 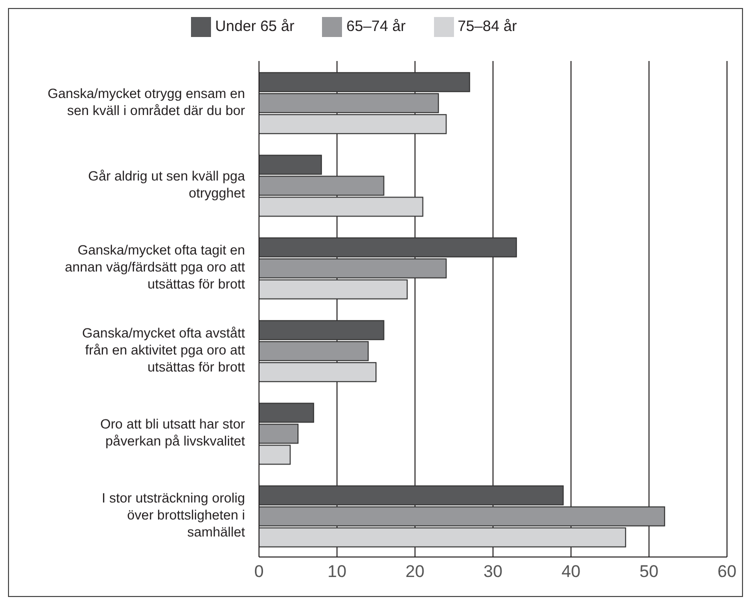 I want to click on y-tick-label: Ganska/mycket ofta avstått från en aktivitet pga oro att utsättas för brott, so click(x=164, y=349).